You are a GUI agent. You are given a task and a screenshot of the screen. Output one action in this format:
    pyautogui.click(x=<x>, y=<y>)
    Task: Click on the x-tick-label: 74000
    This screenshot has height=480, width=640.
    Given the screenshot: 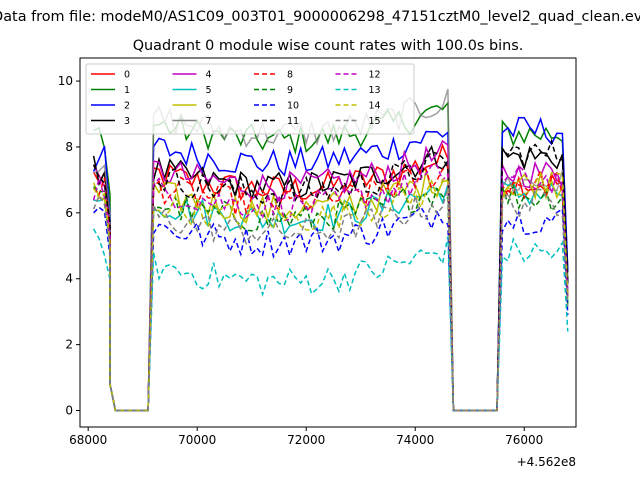 What is the action you would take?
    pyautogui.click(x=415, y=440)
    